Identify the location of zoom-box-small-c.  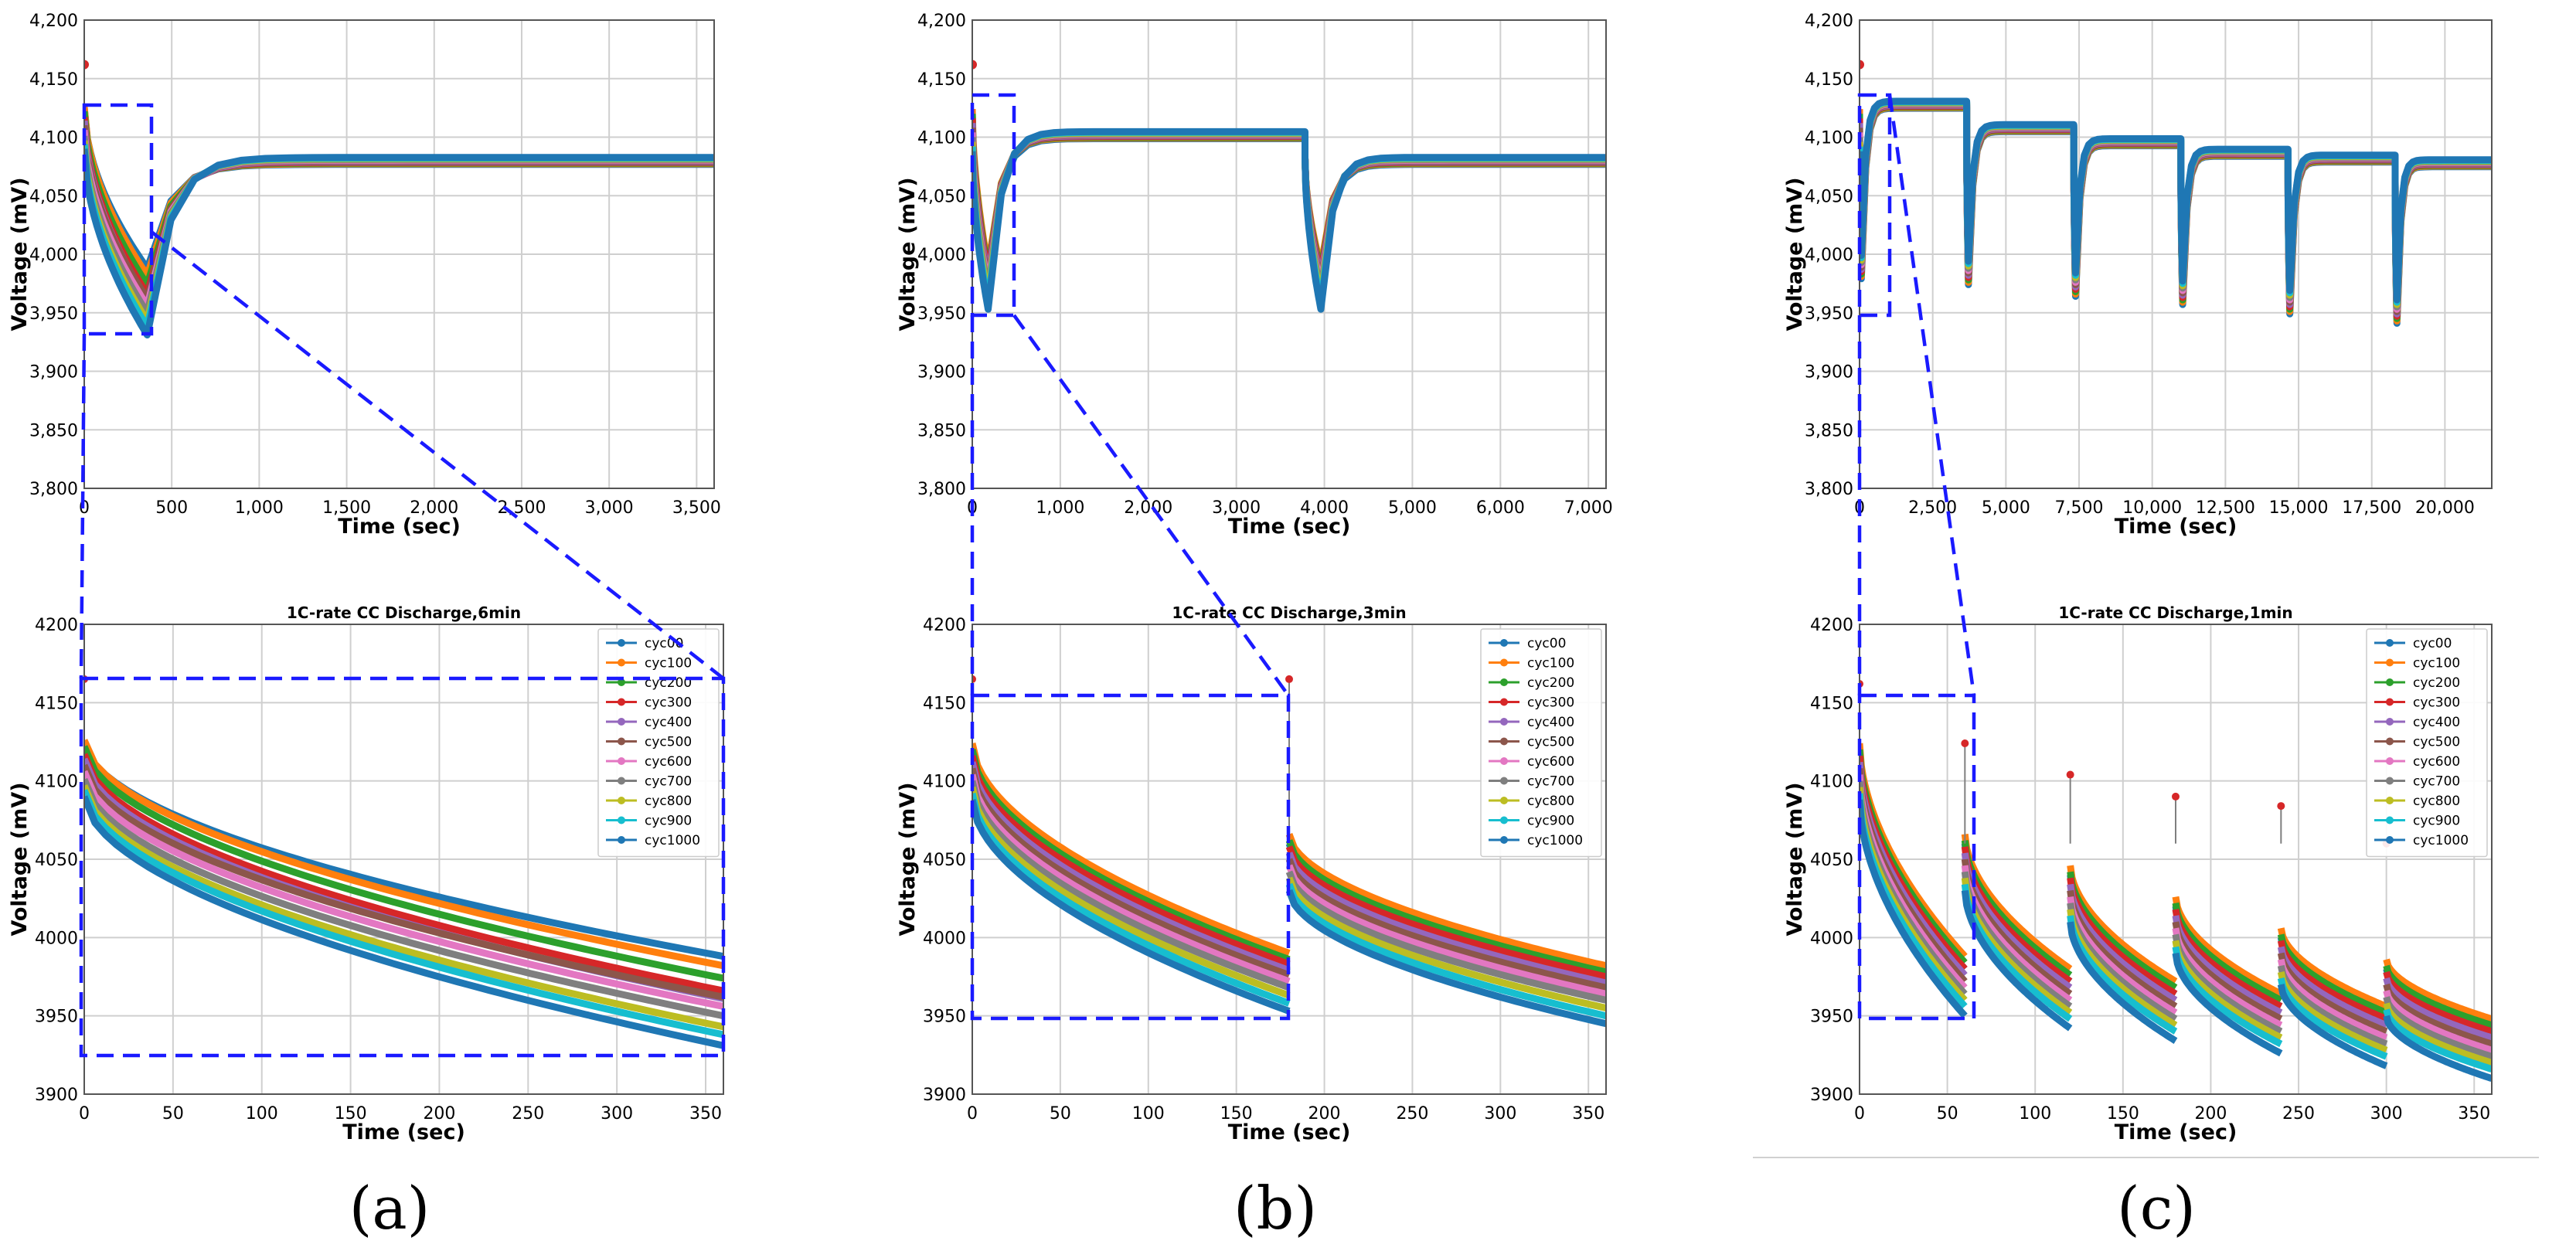
(1875, 206).